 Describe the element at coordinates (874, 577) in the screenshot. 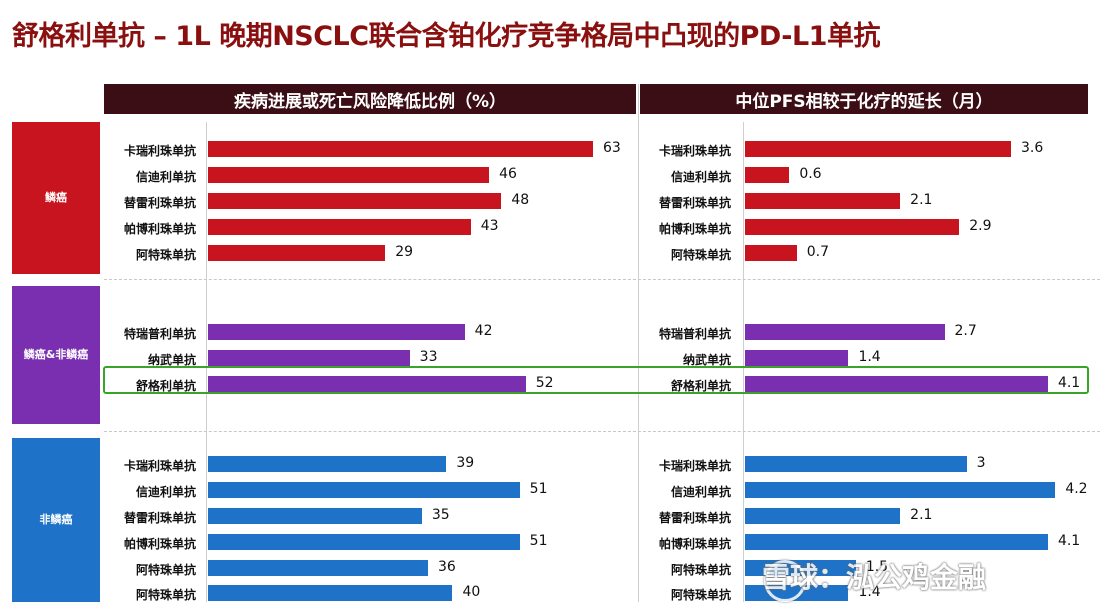

I see `watermark: 雪球：泓公鸡金融` at that location.